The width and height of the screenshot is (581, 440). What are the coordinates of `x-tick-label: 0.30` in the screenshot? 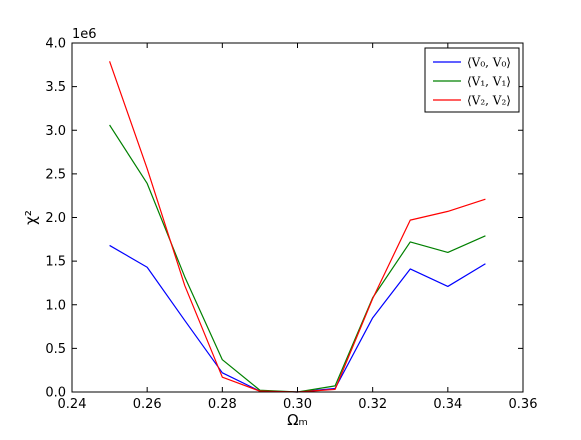 It's located at (297, 404).